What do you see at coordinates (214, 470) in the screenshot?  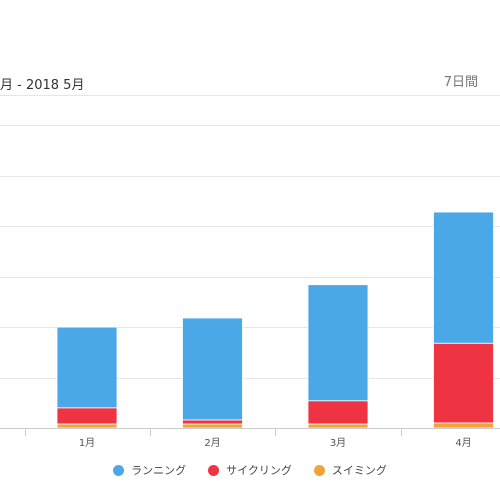 I see `legend-dot-cycling` at bounding box center [214, 470].